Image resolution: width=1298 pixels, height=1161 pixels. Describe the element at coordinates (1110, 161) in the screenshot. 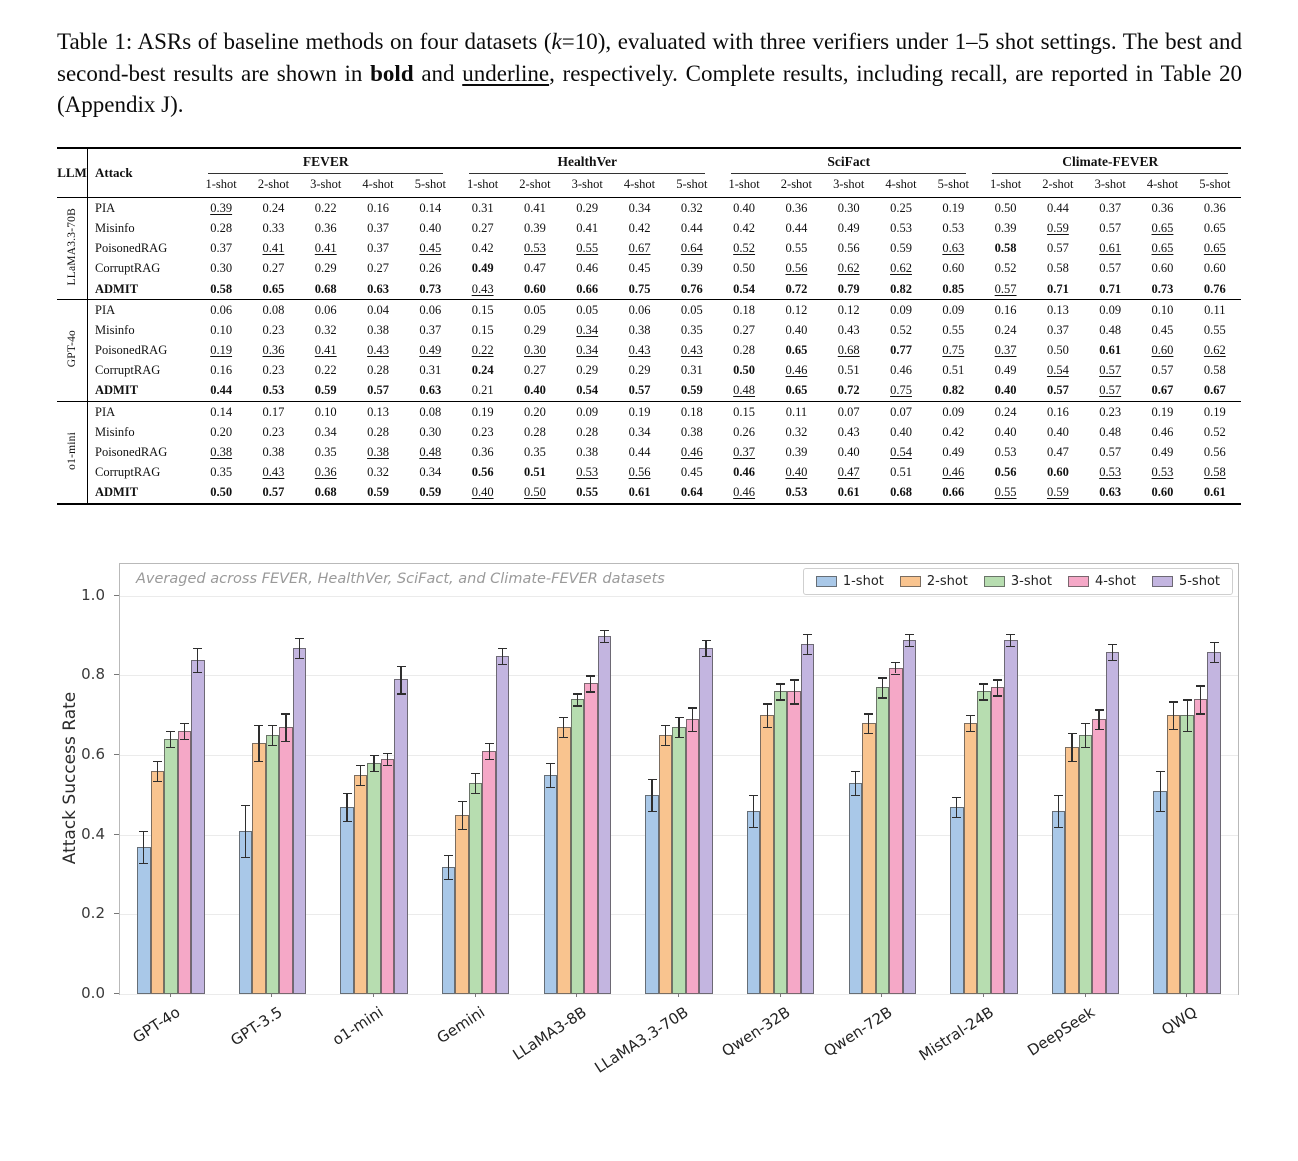

I see `dataset-header: Climate-FEVER` at that location.